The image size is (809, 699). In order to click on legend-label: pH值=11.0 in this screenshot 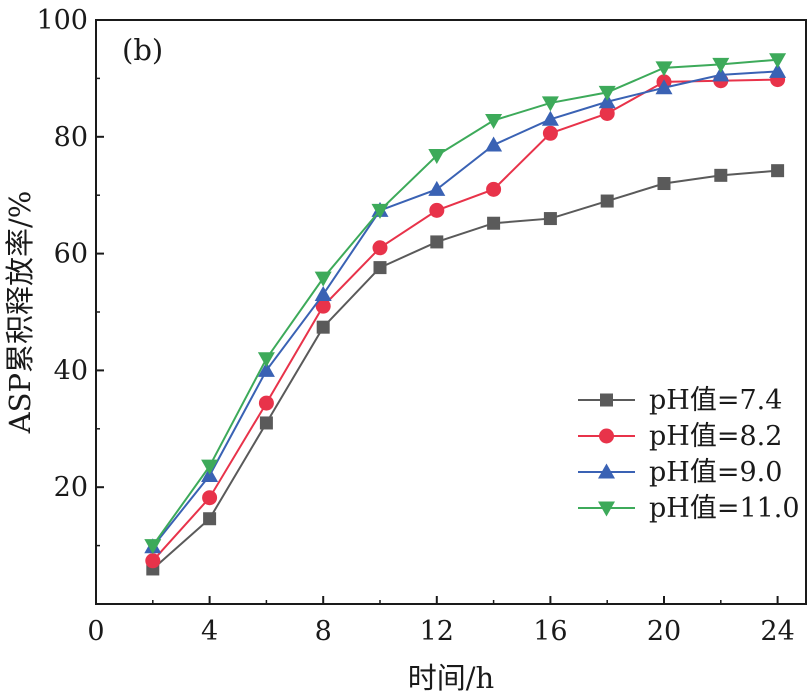, I will do `click(724, 508)`.